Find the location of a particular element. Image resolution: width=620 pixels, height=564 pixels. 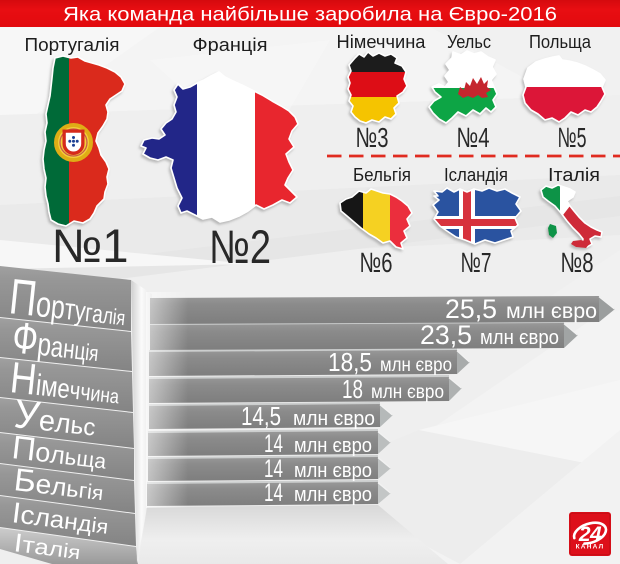

svg-text: 24 is located at coordinates (590, 534).